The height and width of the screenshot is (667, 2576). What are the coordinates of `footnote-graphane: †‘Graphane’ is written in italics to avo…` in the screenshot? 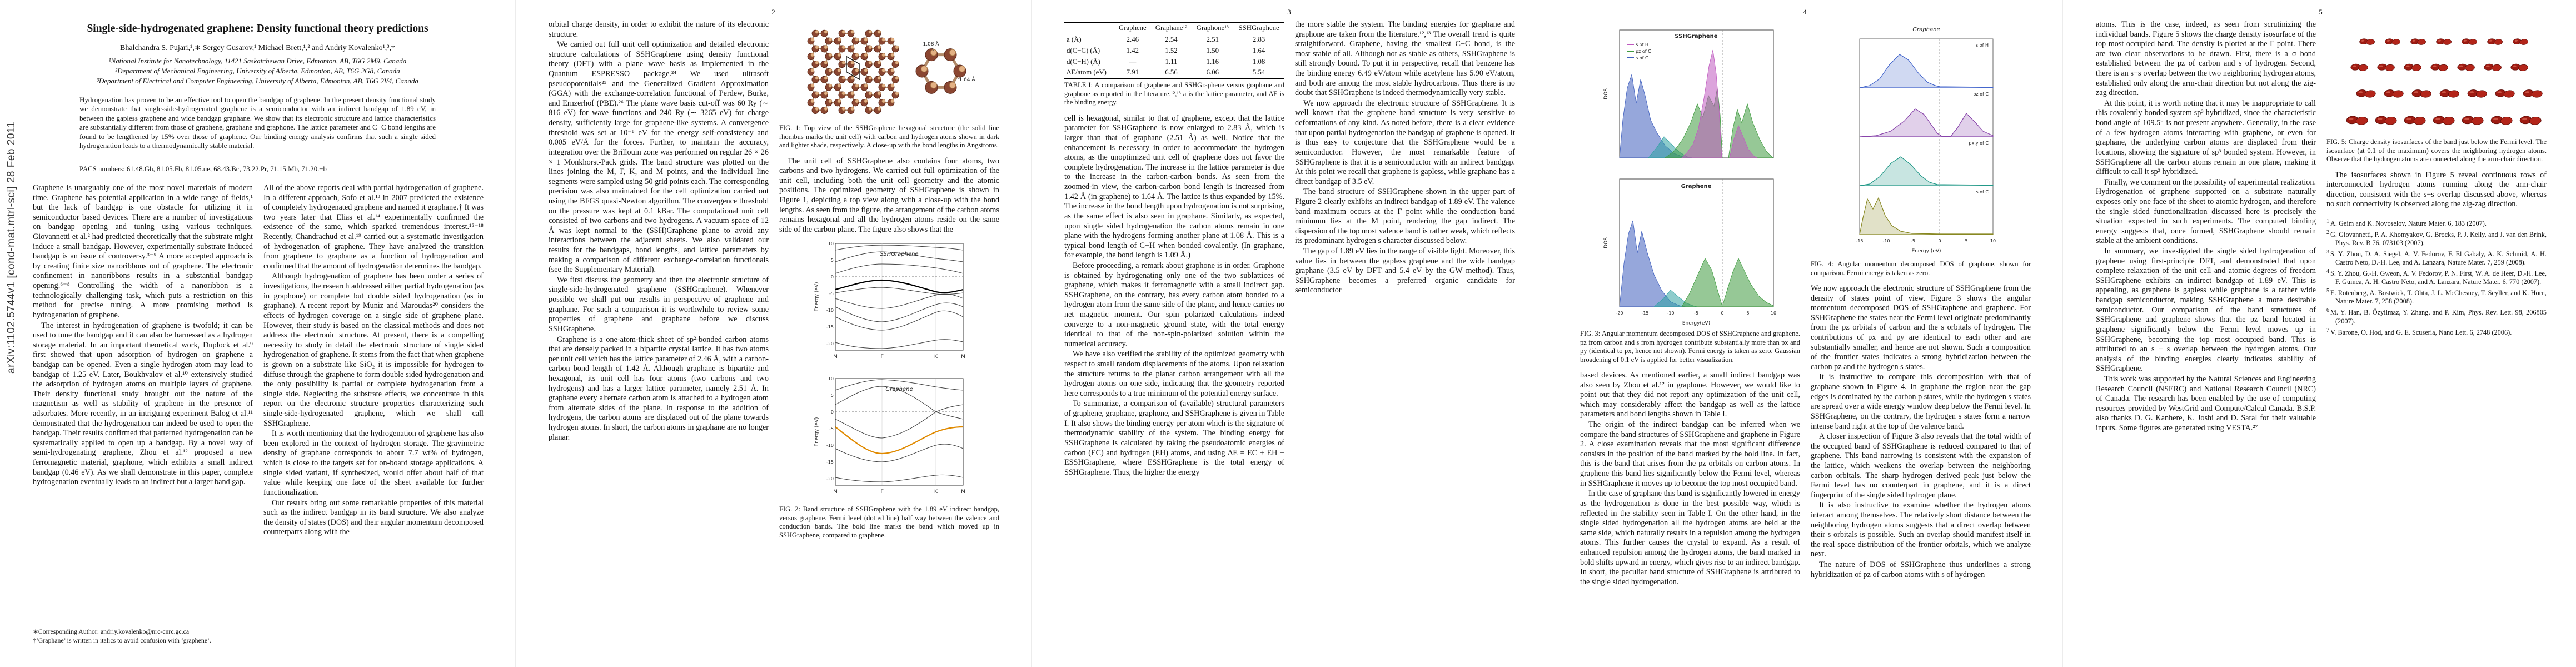 It's located at (122, 640).